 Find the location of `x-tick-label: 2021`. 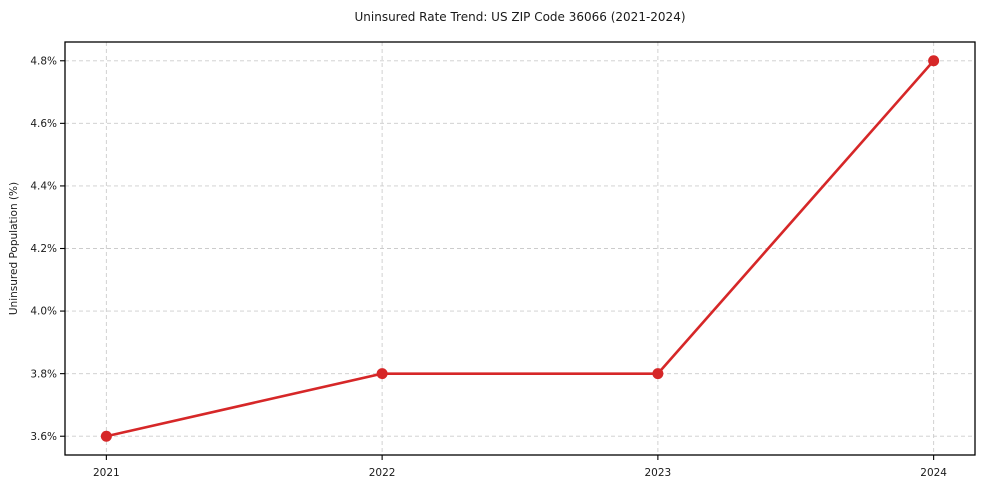

x-tick-label: 2021 is located at coordinates (106, 473).